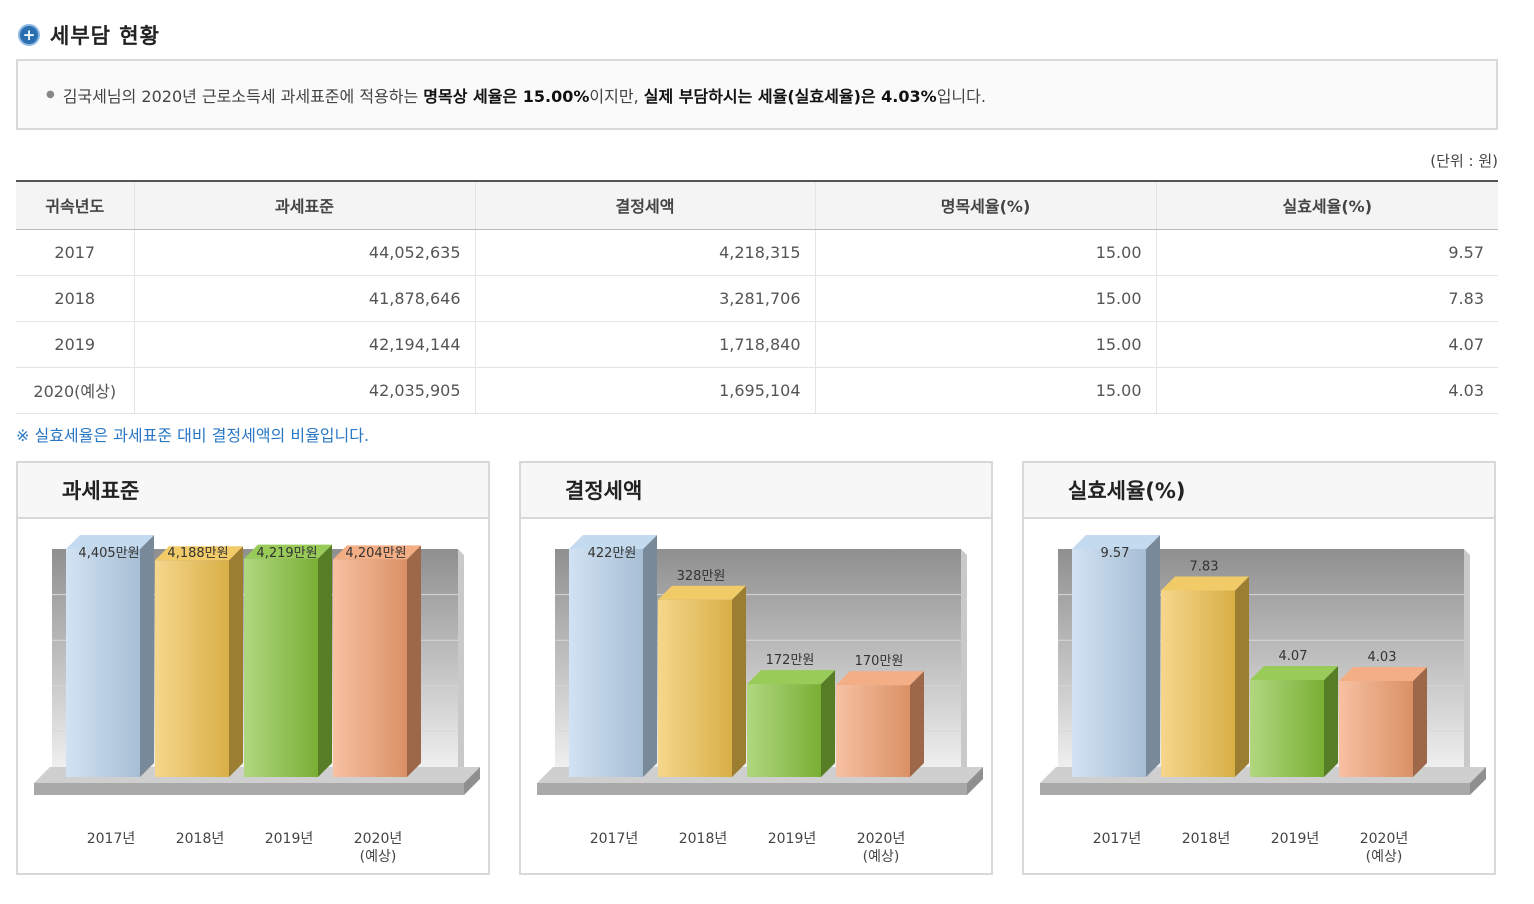  What do you see at coordinates (193, 435) in the screenshot?
I see `footnote: ※ 실효세율은 과세표준 대비 결정세액의 비율입니다.` at bounding box center [193, 435].